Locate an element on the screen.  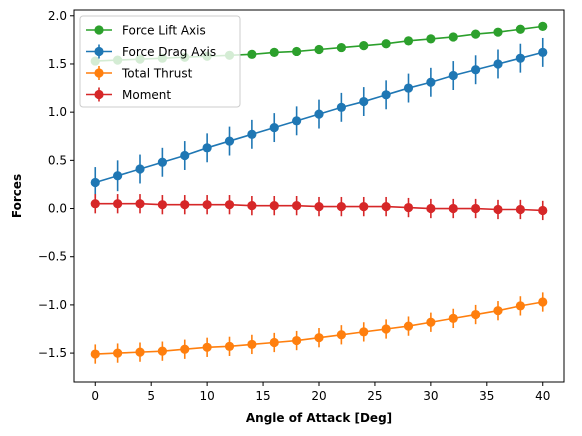
x-tick-label: 20 is located at coordinates (318, 396).